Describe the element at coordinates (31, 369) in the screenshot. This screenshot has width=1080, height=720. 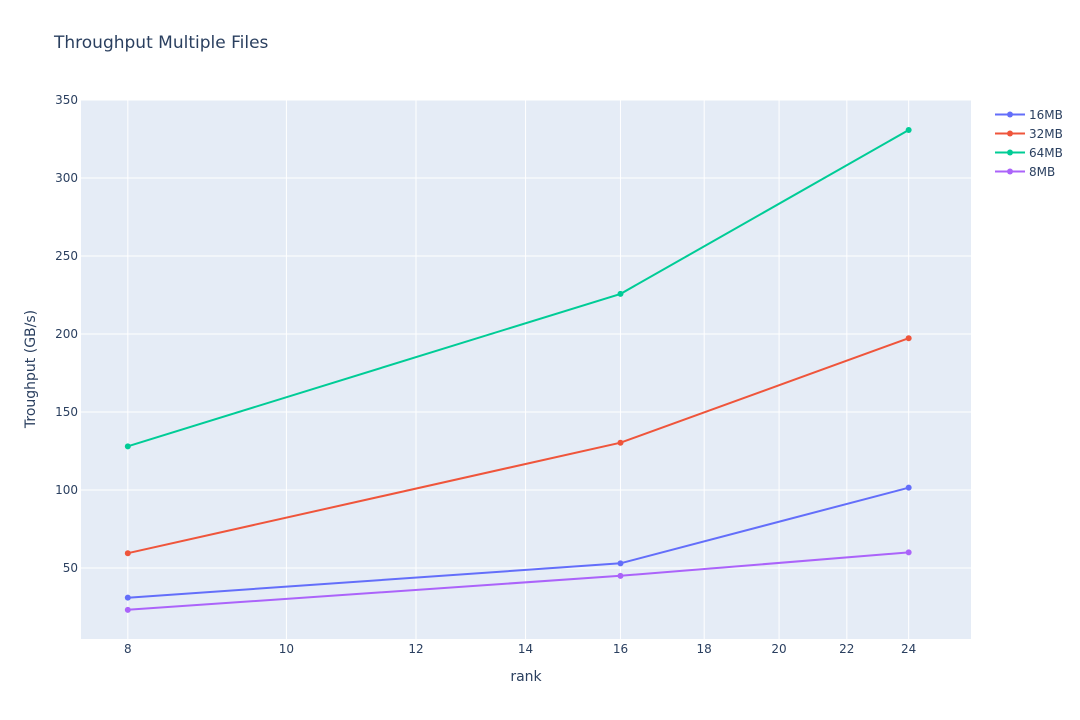
I see `y-axis-label: Troughput (GB/s)` at that location.